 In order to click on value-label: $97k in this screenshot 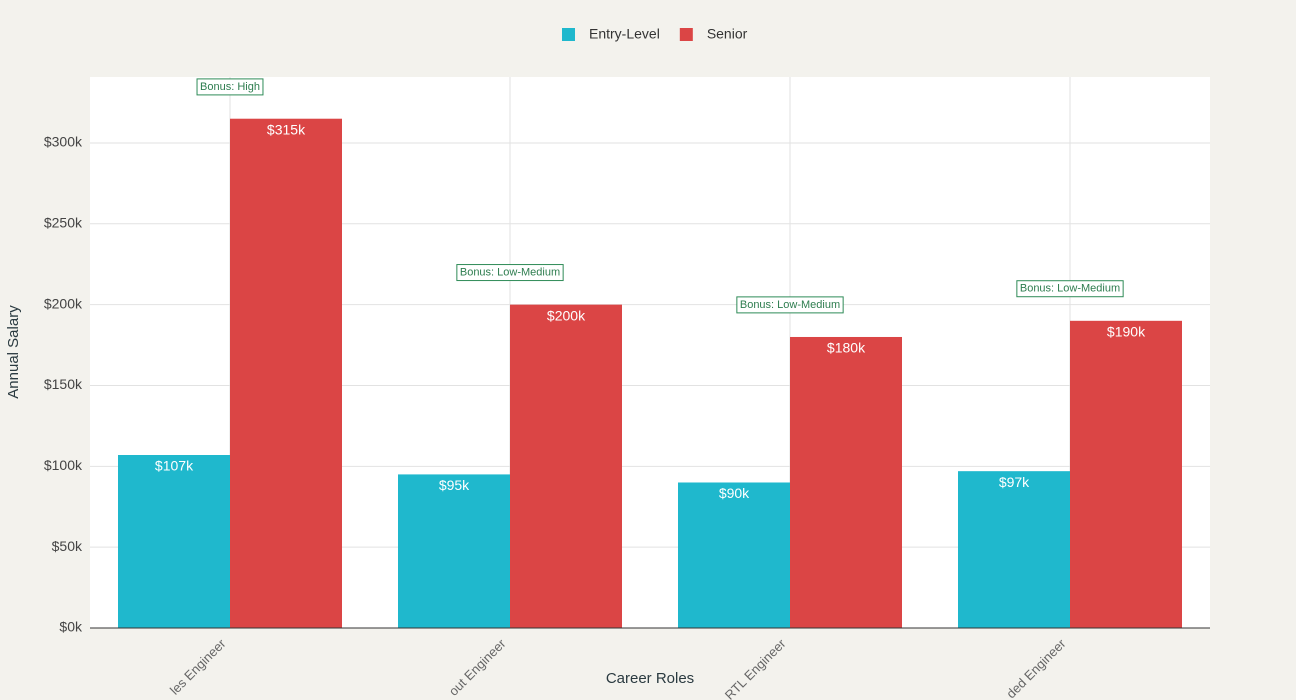, I will do `click(1014, 482)`.